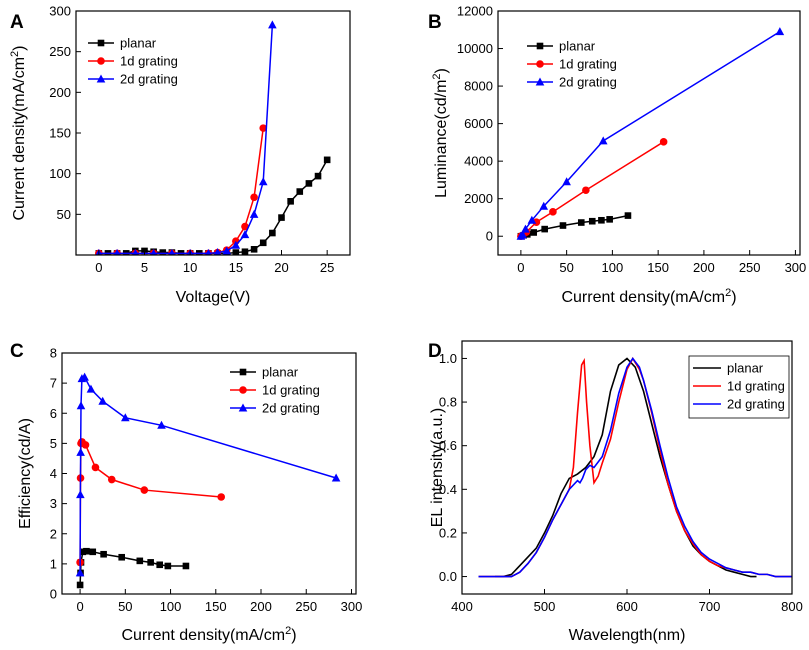  I want to click on y-tick-label: 3, so click(53, 503).